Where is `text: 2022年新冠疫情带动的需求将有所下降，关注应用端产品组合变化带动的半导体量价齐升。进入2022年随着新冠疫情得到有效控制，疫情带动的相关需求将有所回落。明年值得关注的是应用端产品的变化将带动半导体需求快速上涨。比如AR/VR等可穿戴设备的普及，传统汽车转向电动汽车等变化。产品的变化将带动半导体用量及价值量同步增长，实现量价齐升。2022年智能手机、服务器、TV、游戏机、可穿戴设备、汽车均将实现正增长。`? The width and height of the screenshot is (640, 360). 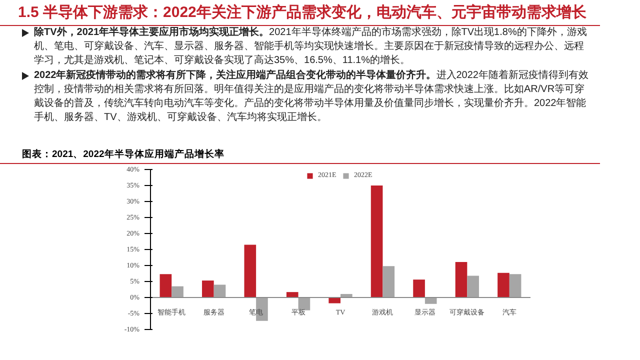 text: 2022年新冠疫情带动的需求将有所下降，关注应用端产品组合变化带动的半导体量价齐升。进入2022年随着新冠疫情得到有效控制，疫情带动的相关需求将有所回落。明年值得关注的是应用端产品的变化将带动半导体需求快速上涨。比如AR/VR等可穿戴设备的普及，传统汽车转向电动汽车等变化。产品的变化将带动半导体用量及价值量同步增长，实现量价齐升。2022年智能手机、服务器、TV、游戏机、可穿戴设备、汽车均将实现正增长。 is located at coordinates (311, 97).